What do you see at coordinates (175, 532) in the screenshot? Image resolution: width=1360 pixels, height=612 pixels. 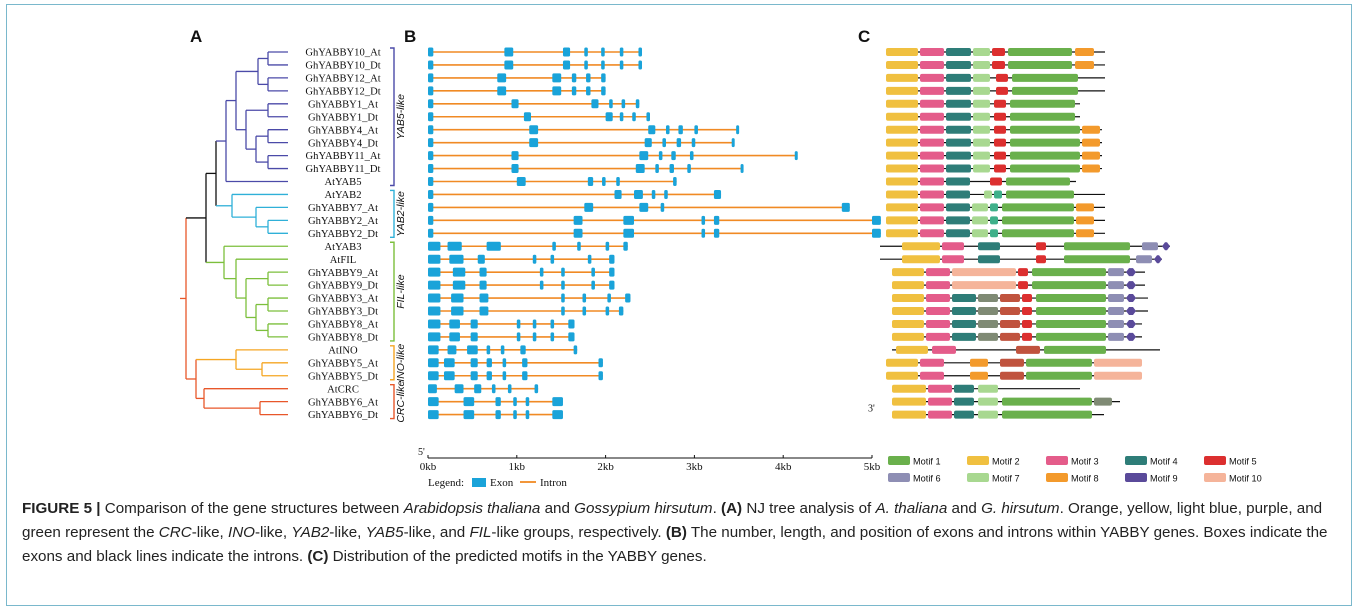 I see `caption-group: CRC` at bounding box center [175, 532].